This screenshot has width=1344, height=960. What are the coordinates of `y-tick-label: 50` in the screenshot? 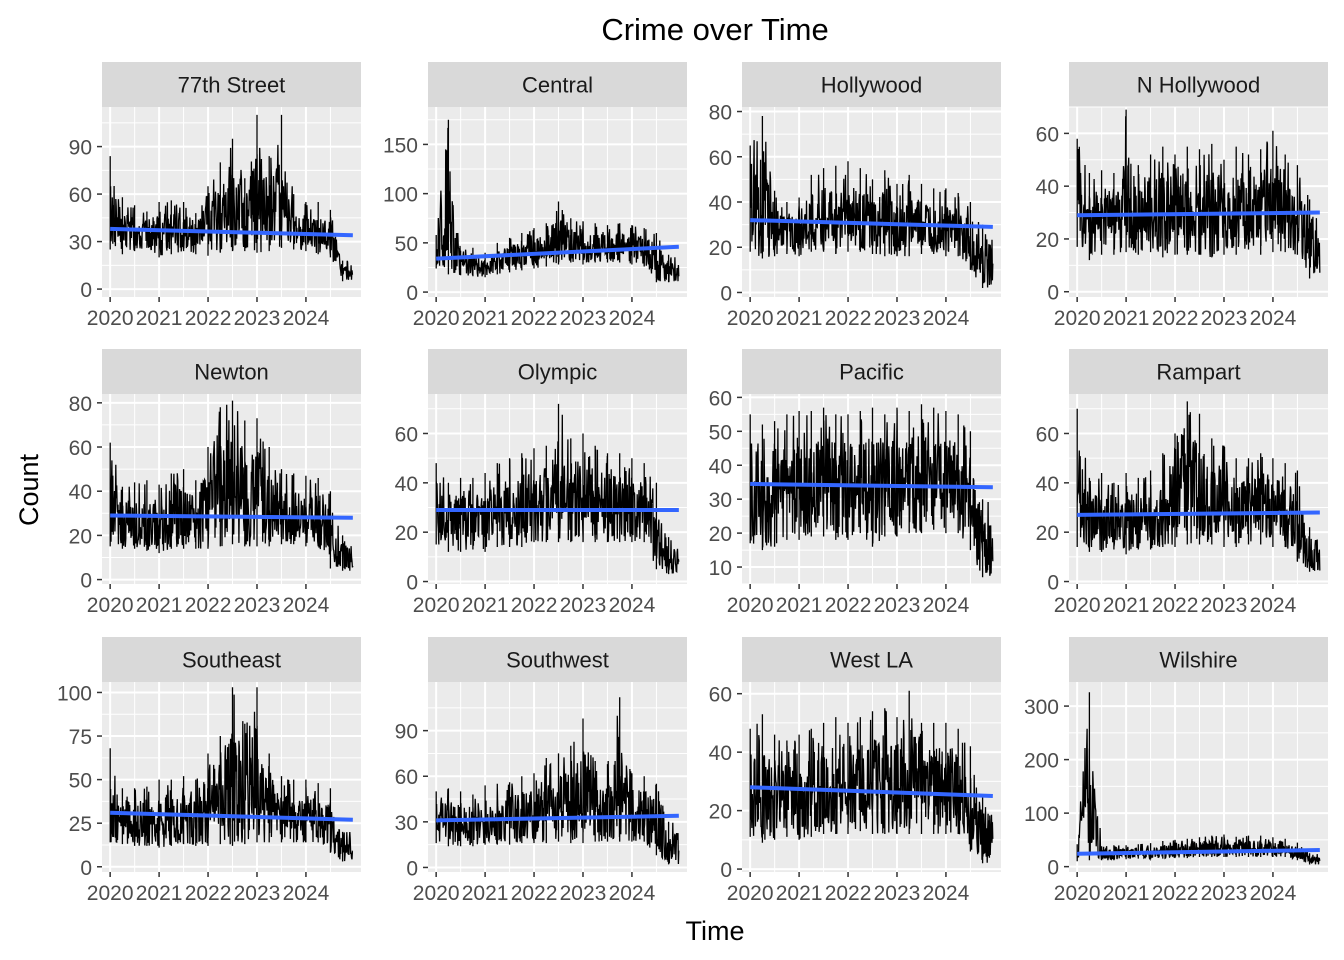 It's located at (720, 432).